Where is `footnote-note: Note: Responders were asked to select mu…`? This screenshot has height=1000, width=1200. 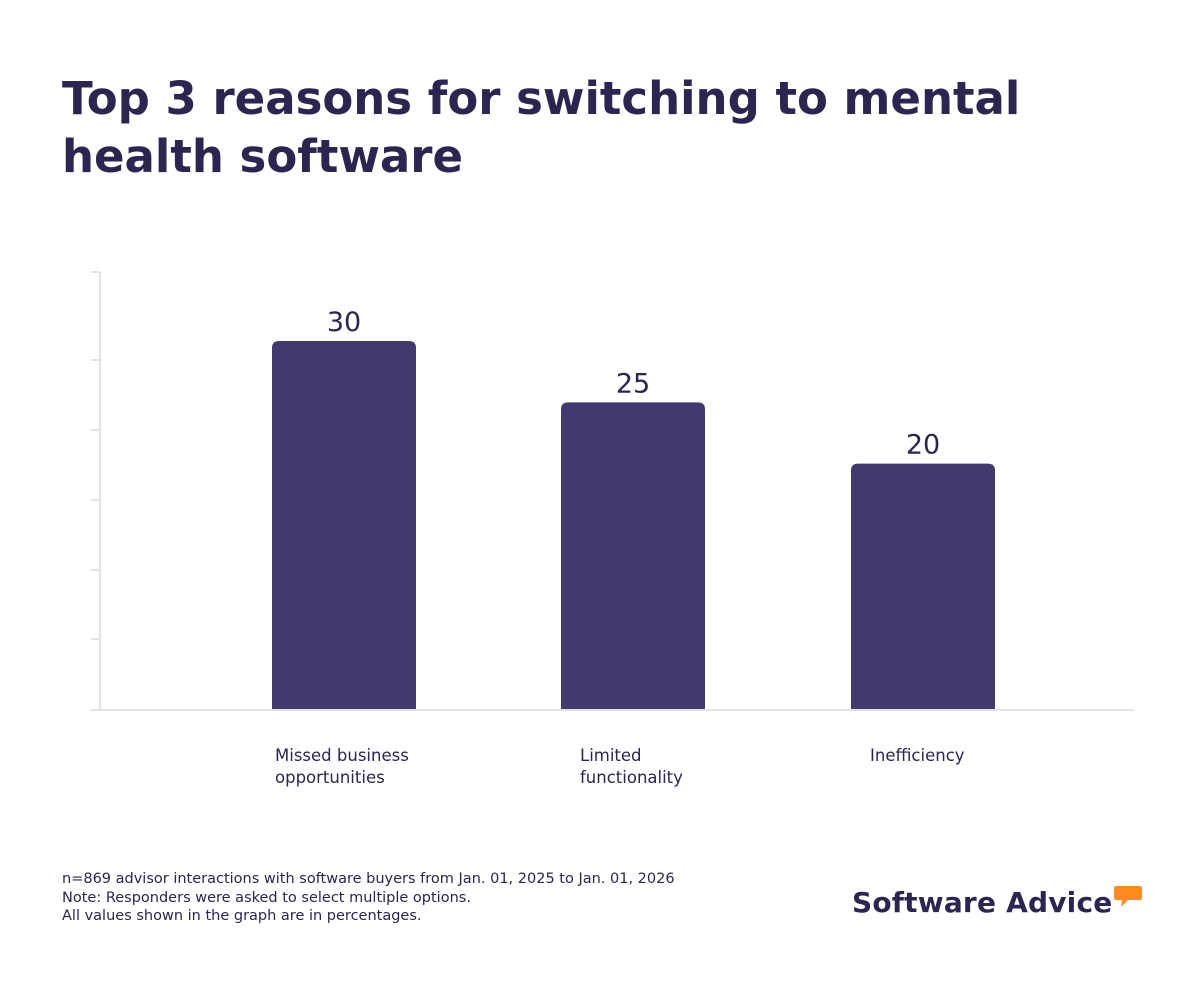
footnote-note: Note: Responders were asked to select mu… is located at coordinates (266, 897).